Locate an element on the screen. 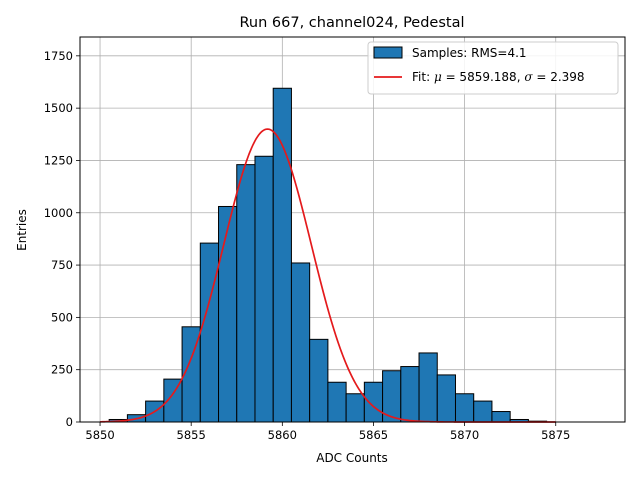 This screenshot has height=480, width=640. x-tick-label: 5865 is located at coordinates (373, 435).